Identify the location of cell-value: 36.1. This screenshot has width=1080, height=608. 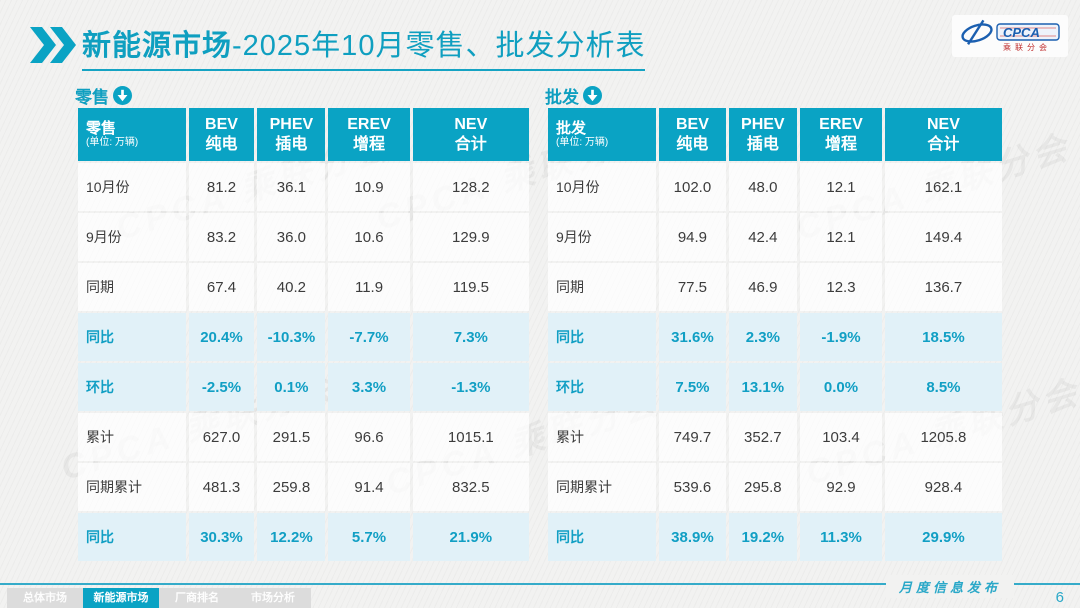
(291, 187).